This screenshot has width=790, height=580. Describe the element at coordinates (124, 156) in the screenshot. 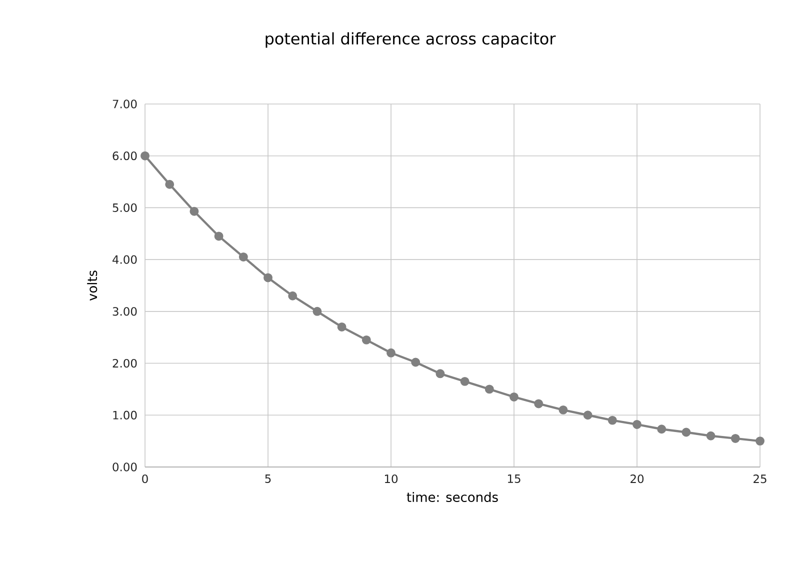

I see `y-tick-label: 6.00` at that location.